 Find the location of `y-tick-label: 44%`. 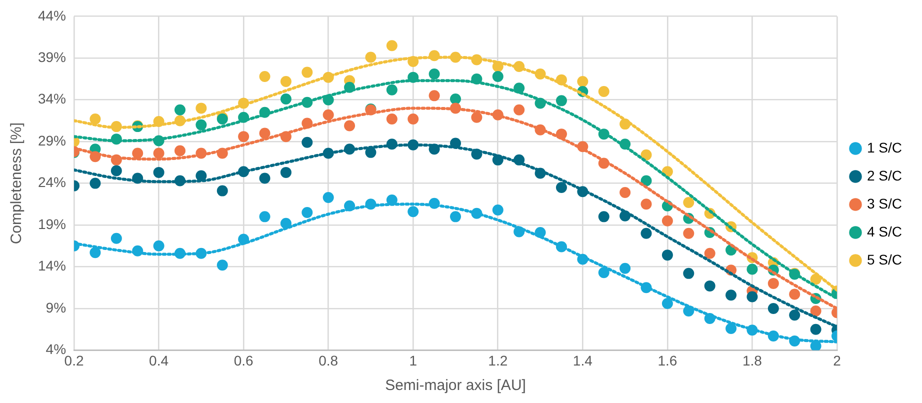

y-tick-label: 44% is located at coordinates (52, 15).